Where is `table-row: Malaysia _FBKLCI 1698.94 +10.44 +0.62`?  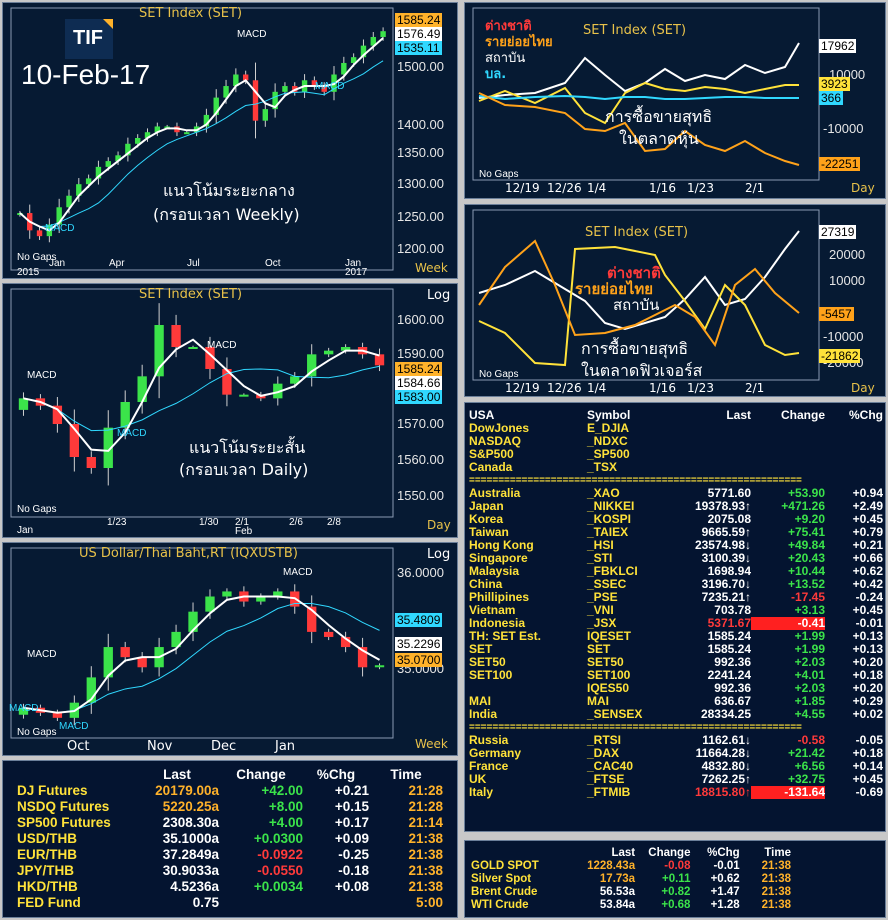 table-row: Malaysia _FBKLCI 1698.94 +10.44 +0.62 is located at coordinates (676, 571).